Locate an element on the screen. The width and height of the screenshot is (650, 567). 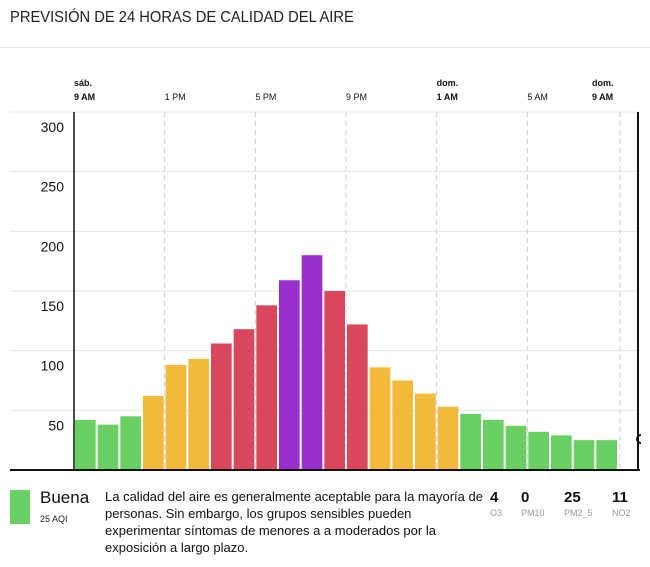
pollutant-pm2-5: 25 PM2_5 is located at coordinates (578, 503).